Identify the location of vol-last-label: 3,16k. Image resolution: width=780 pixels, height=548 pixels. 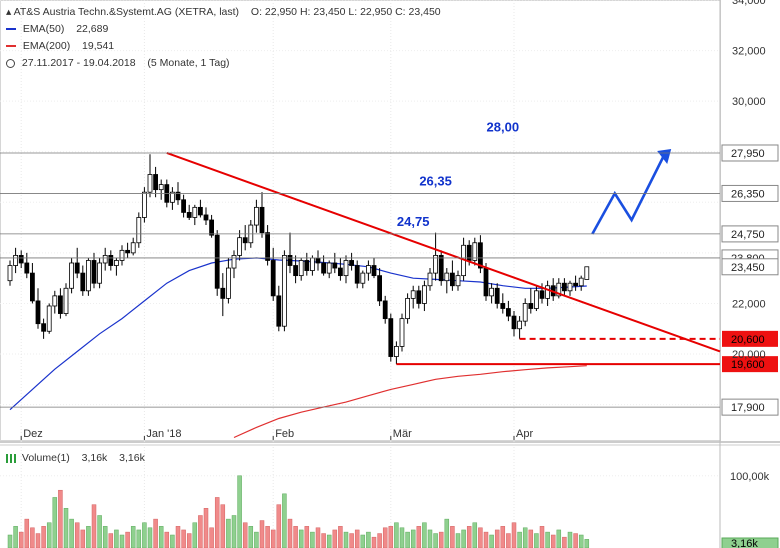
(744, 543).